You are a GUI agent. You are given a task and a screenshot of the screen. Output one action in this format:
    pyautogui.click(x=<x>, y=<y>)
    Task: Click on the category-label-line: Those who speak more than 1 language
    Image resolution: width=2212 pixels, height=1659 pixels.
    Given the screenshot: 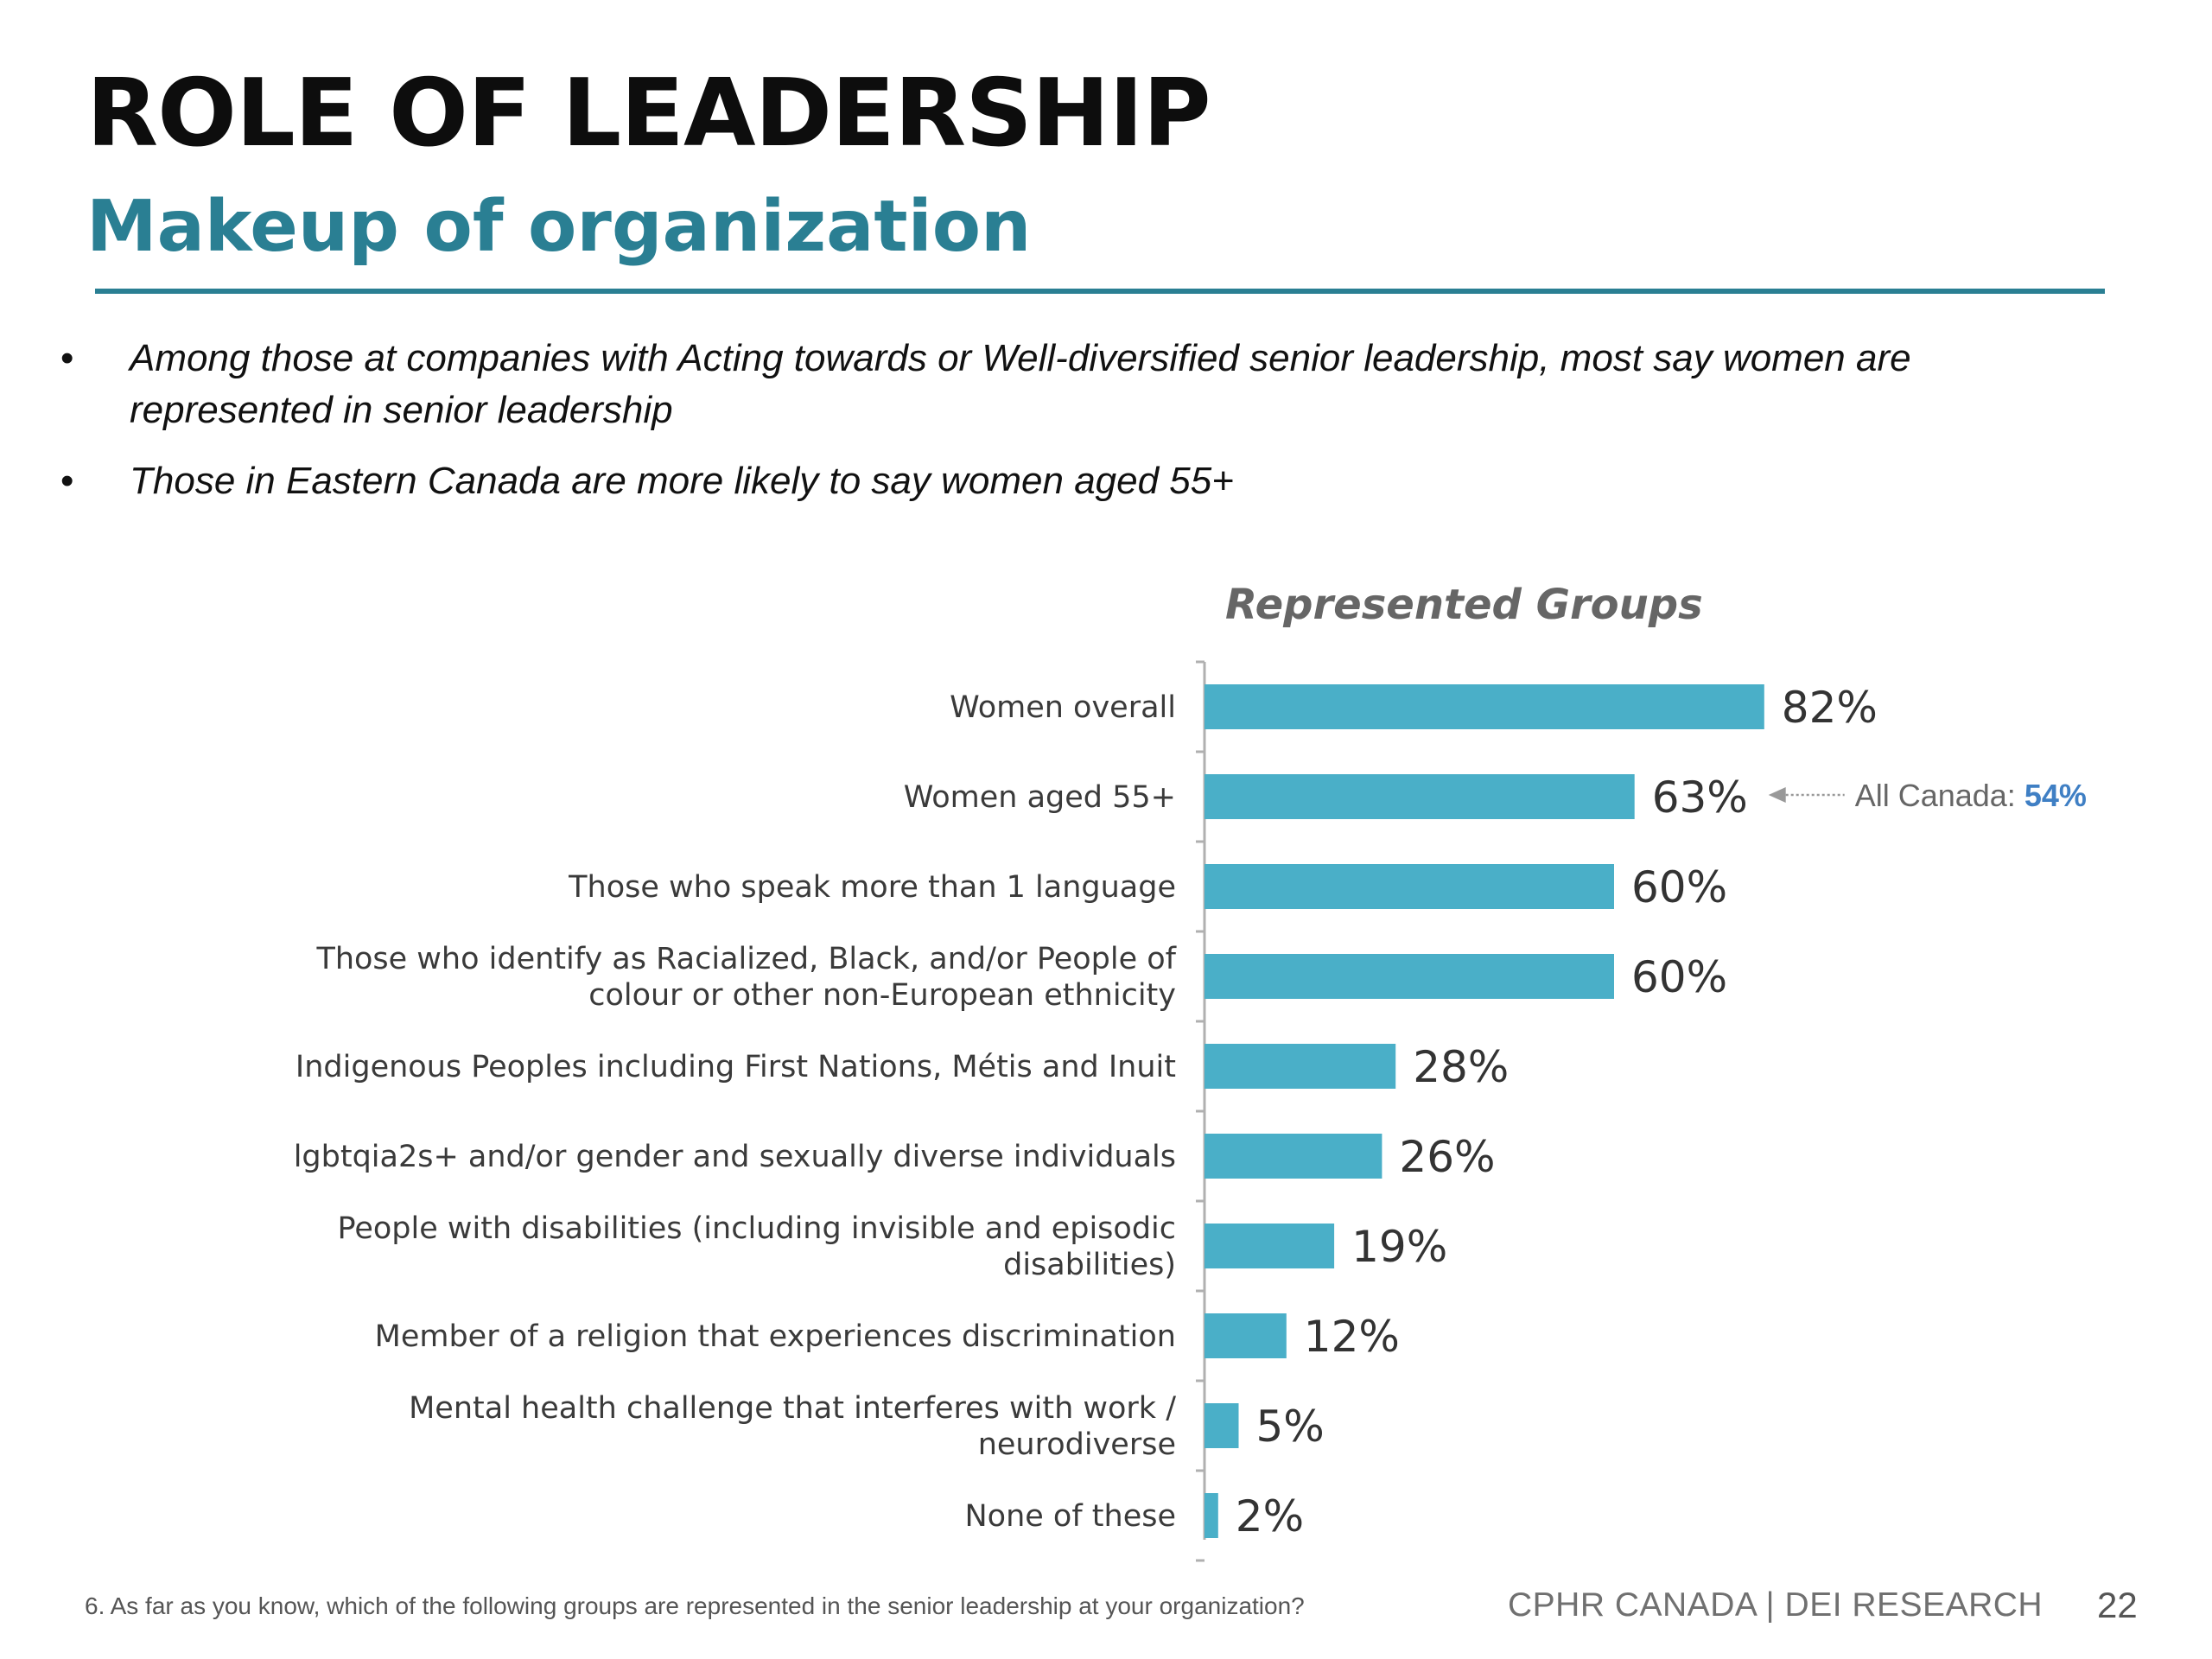 What is the action you would take?
    pyautogui.click(x=872, y=887)
    